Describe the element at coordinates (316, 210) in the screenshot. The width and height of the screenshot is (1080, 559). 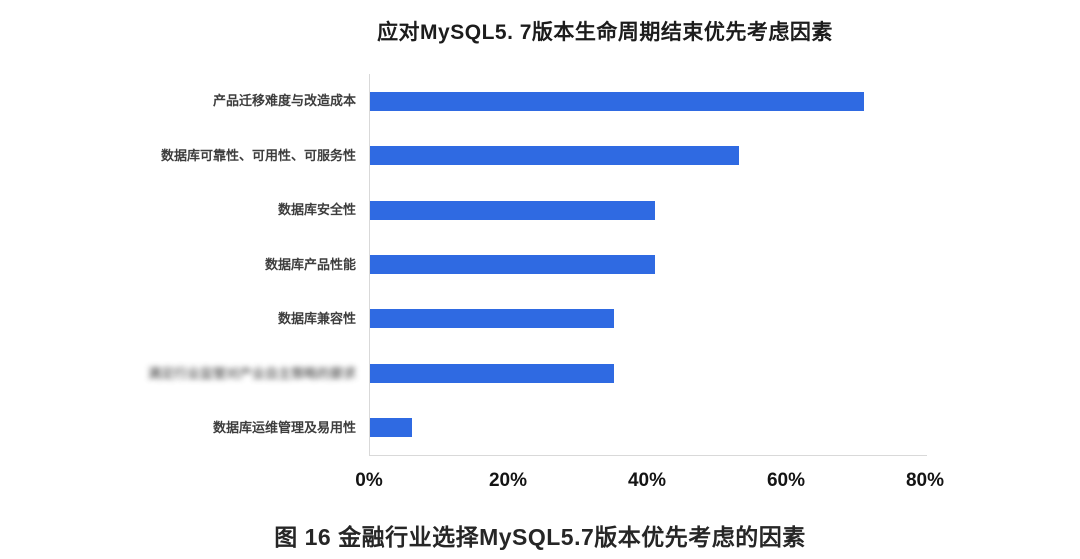
I see `category-label: 数据库安全性` at that location.